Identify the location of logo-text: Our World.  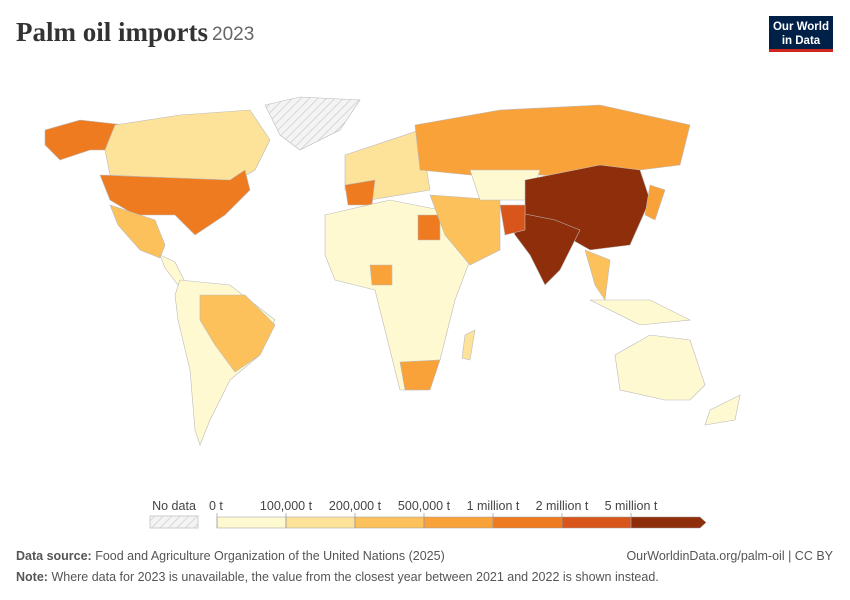
(801, 27).